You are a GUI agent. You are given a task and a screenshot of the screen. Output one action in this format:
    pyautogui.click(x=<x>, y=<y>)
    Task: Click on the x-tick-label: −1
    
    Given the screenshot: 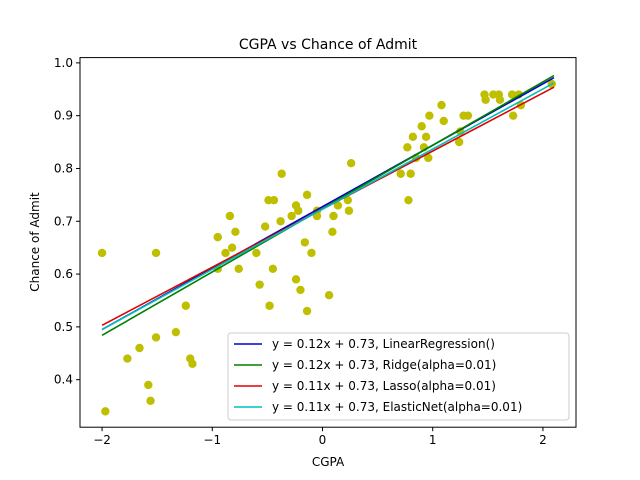 What is the action you would take?
    pyautogui.click(x=212, y=440)
    